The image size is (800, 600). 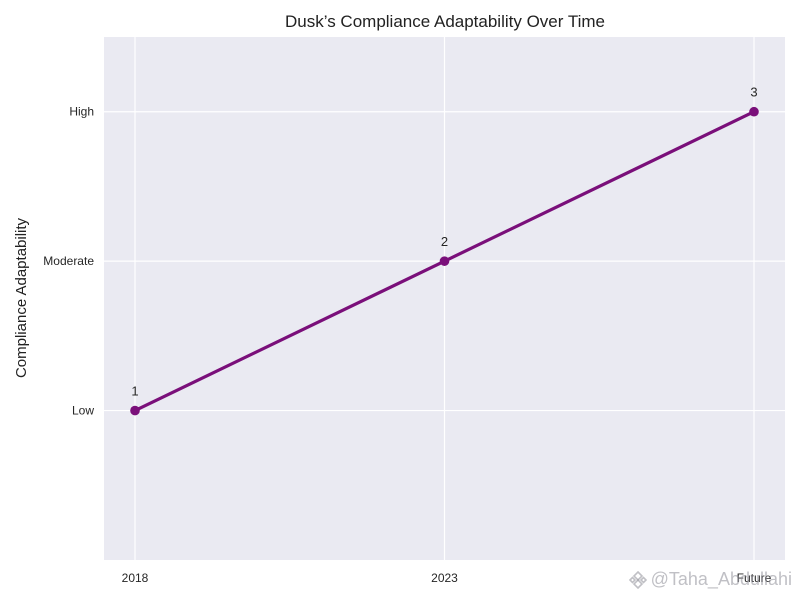 I want to click on data-label: 3, so click(x=753, y=92).